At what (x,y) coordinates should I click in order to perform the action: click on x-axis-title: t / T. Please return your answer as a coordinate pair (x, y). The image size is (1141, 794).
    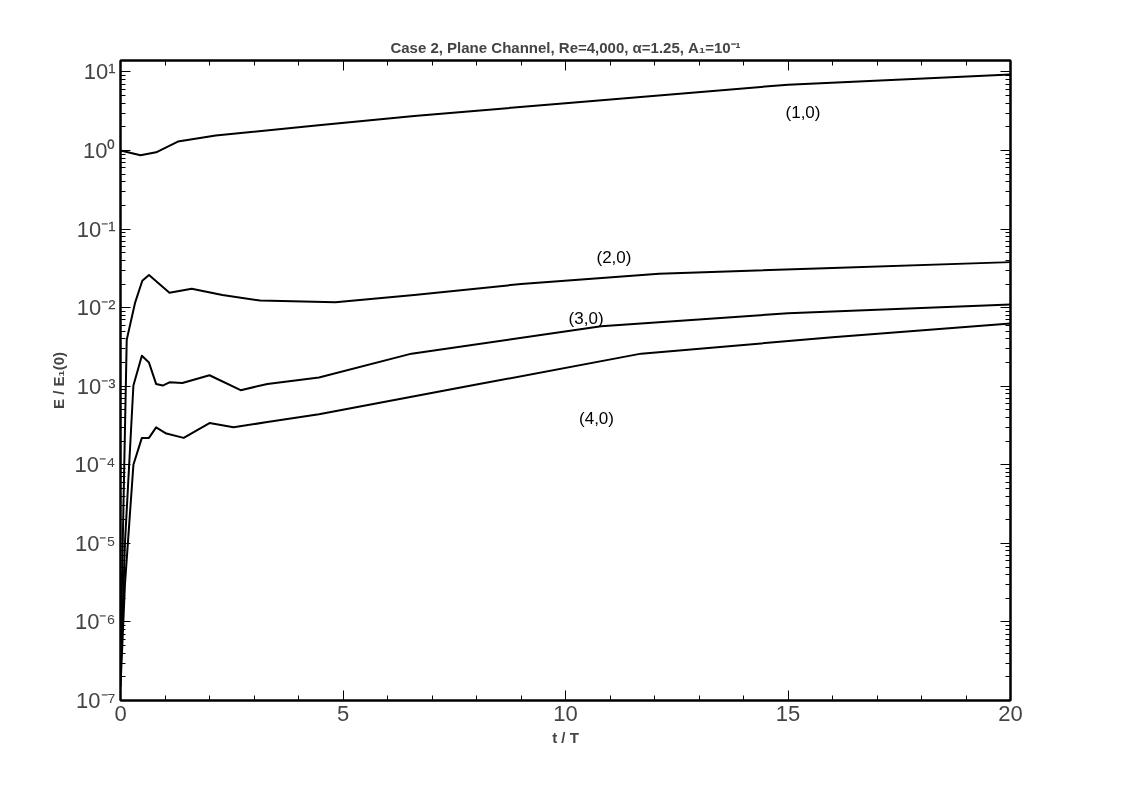
    Looking at the image, I should click on (565, 737).